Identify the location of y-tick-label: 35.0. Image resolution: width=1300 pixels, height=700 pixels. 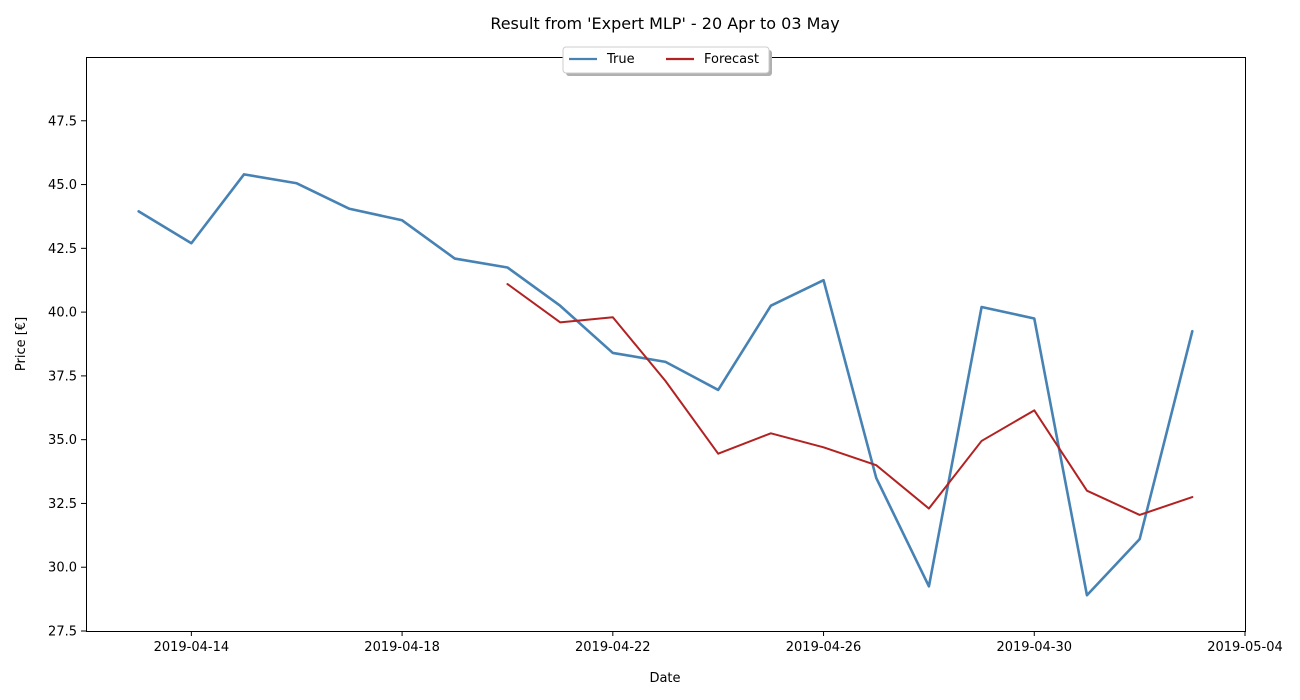
(62, 440).